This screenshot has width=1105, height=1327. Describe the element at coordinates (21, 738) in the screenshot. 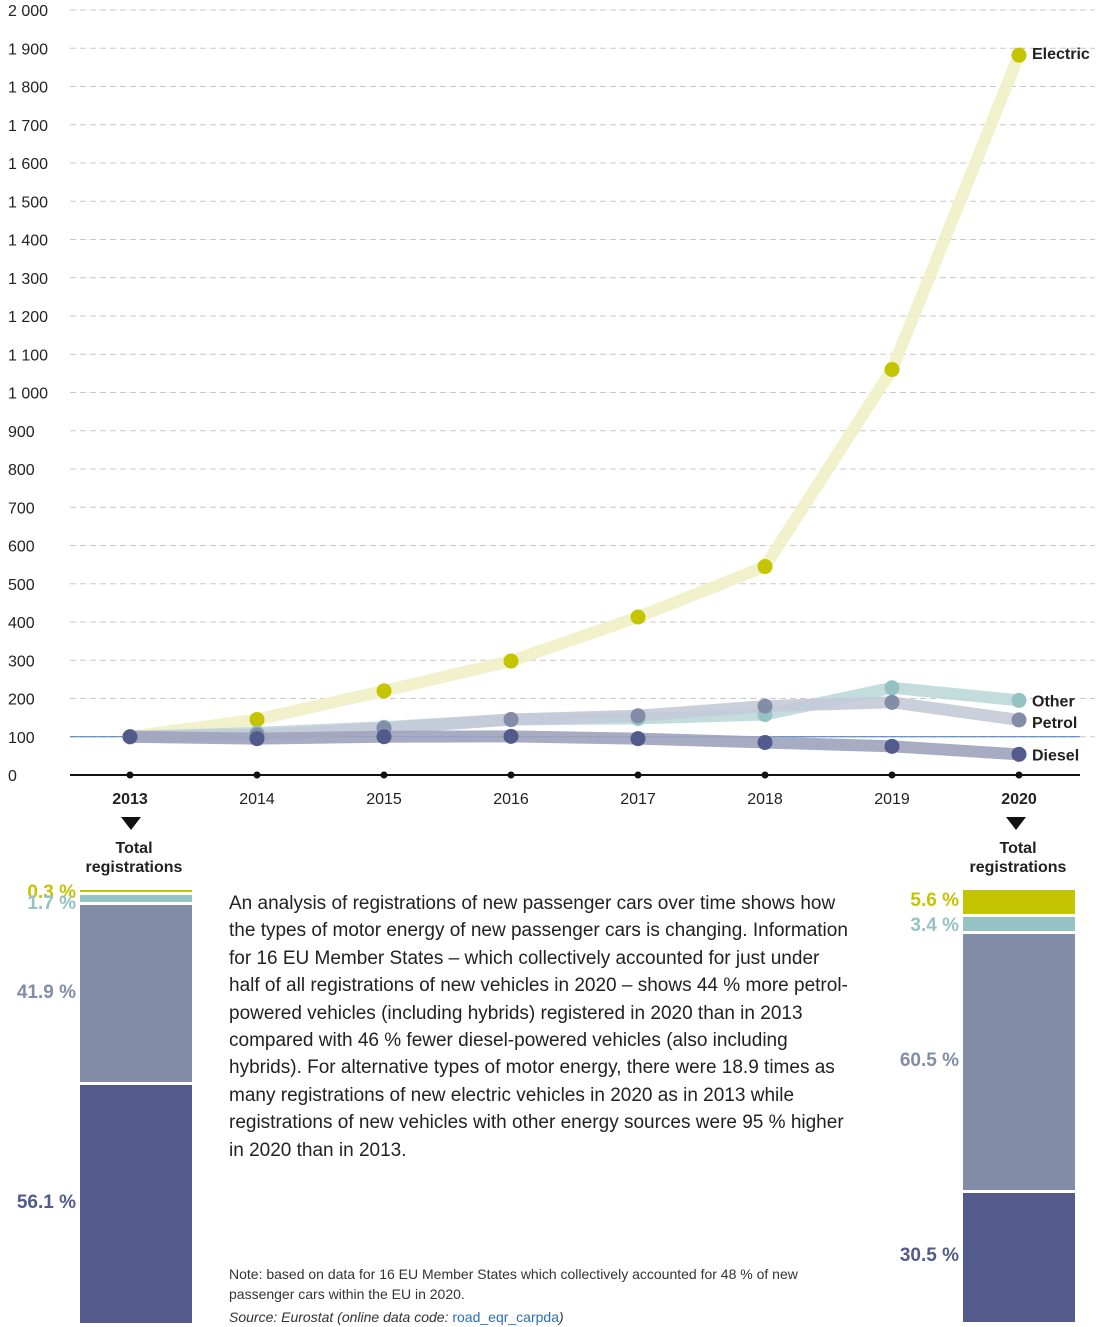

I see `y-tick-label: 100` at that location.